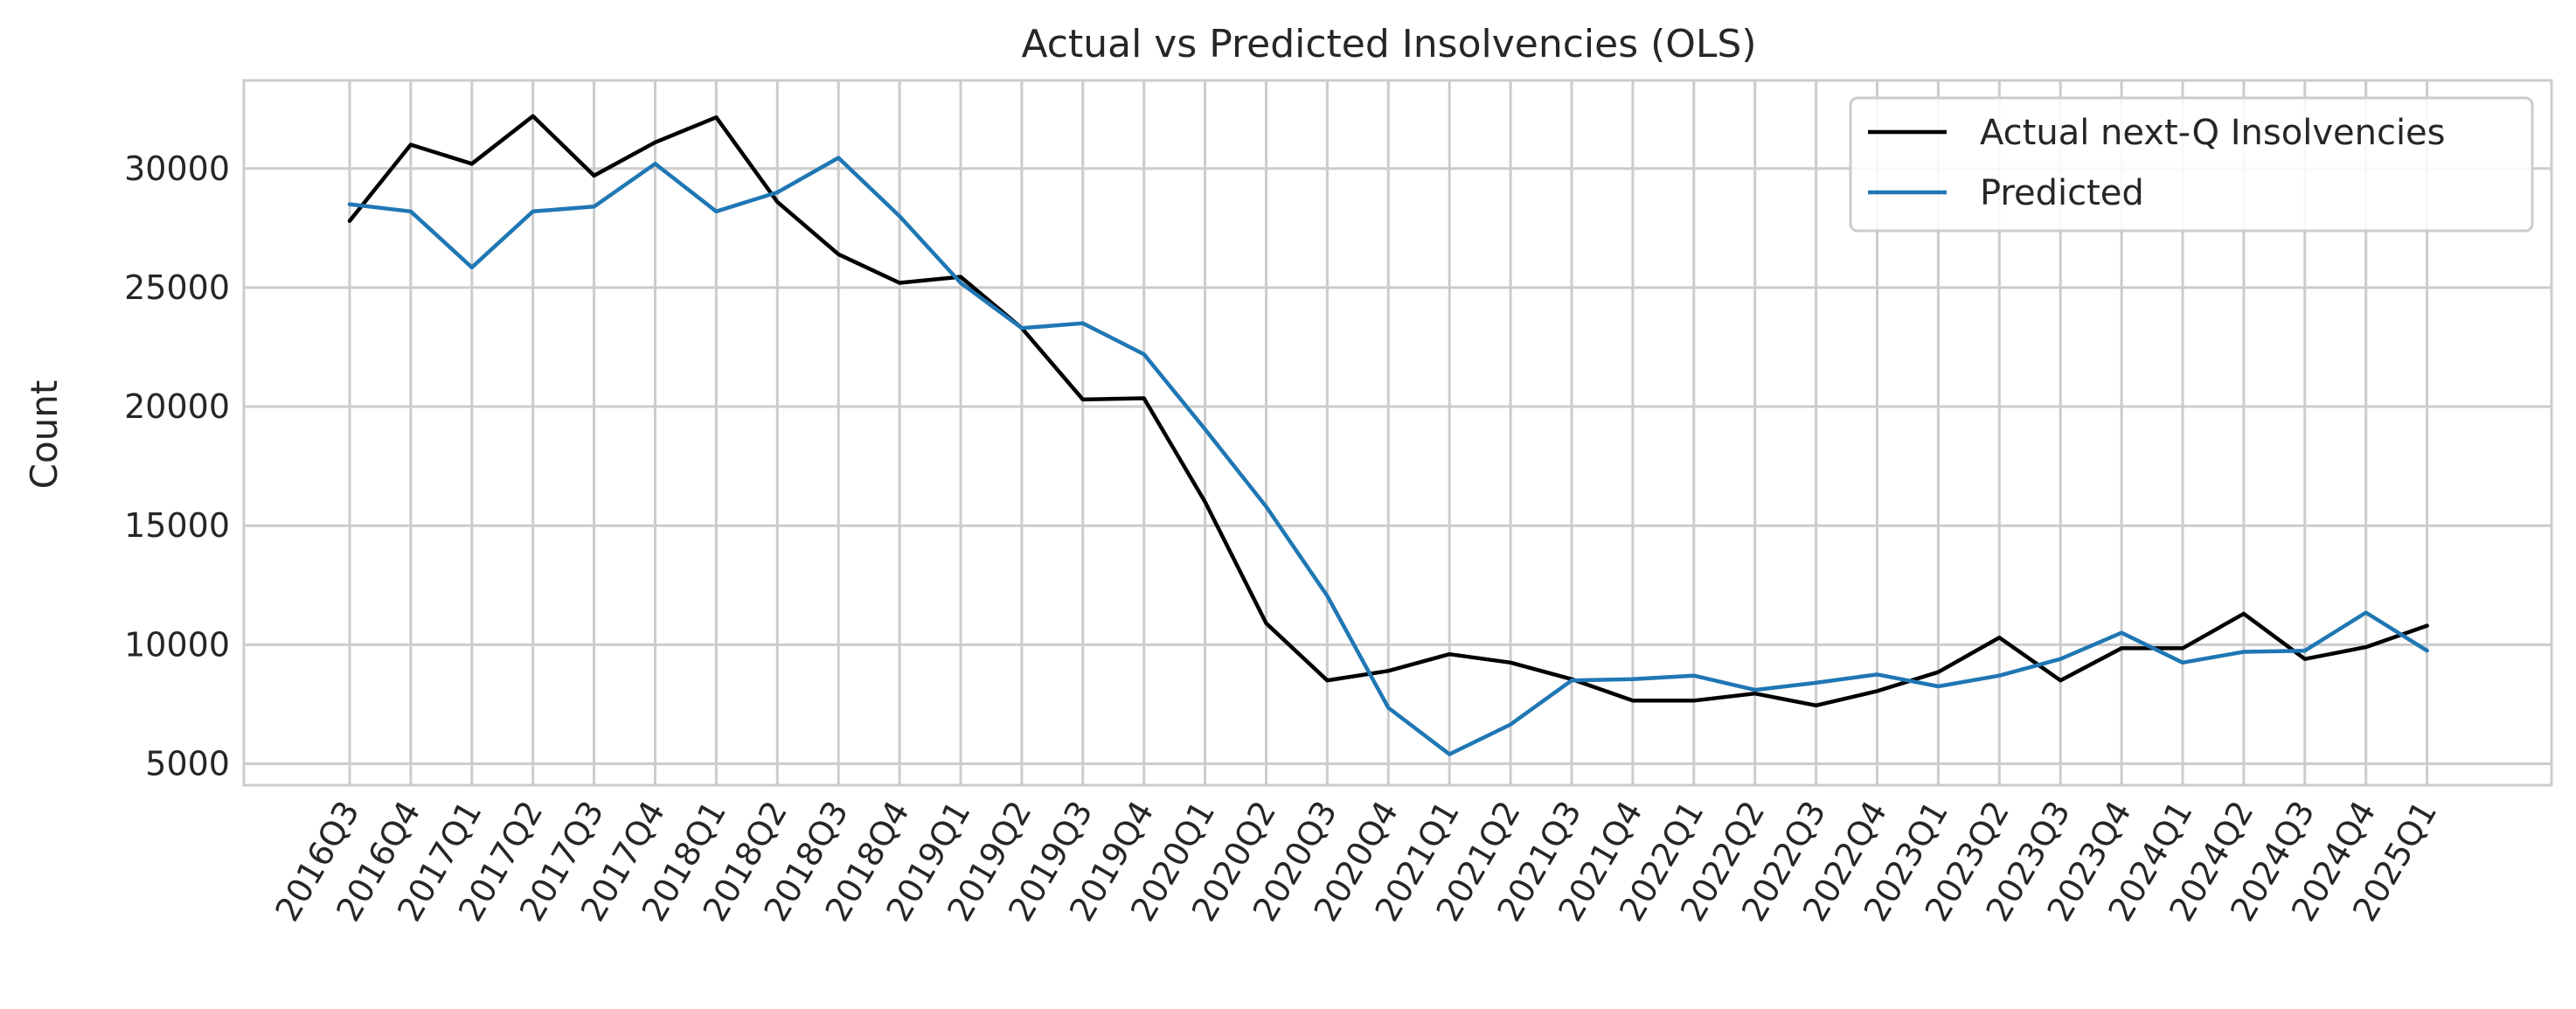  I want to click on y-tick-label: 25000, so click(177, 287).